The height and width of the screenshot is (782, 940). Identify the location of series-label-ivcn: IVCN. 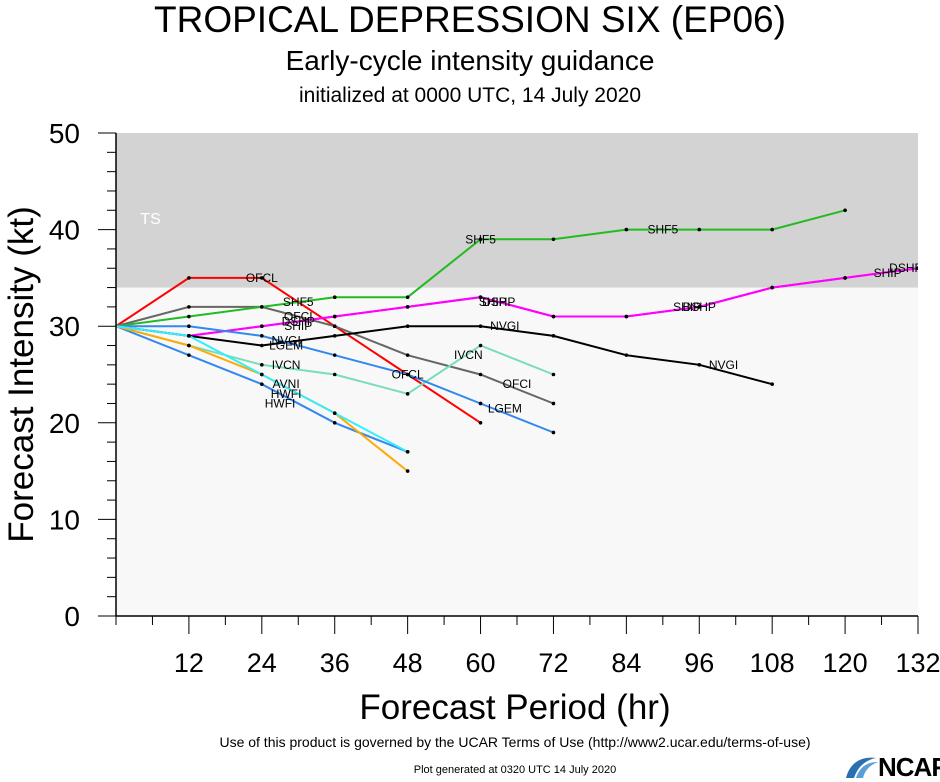
(468, 355).